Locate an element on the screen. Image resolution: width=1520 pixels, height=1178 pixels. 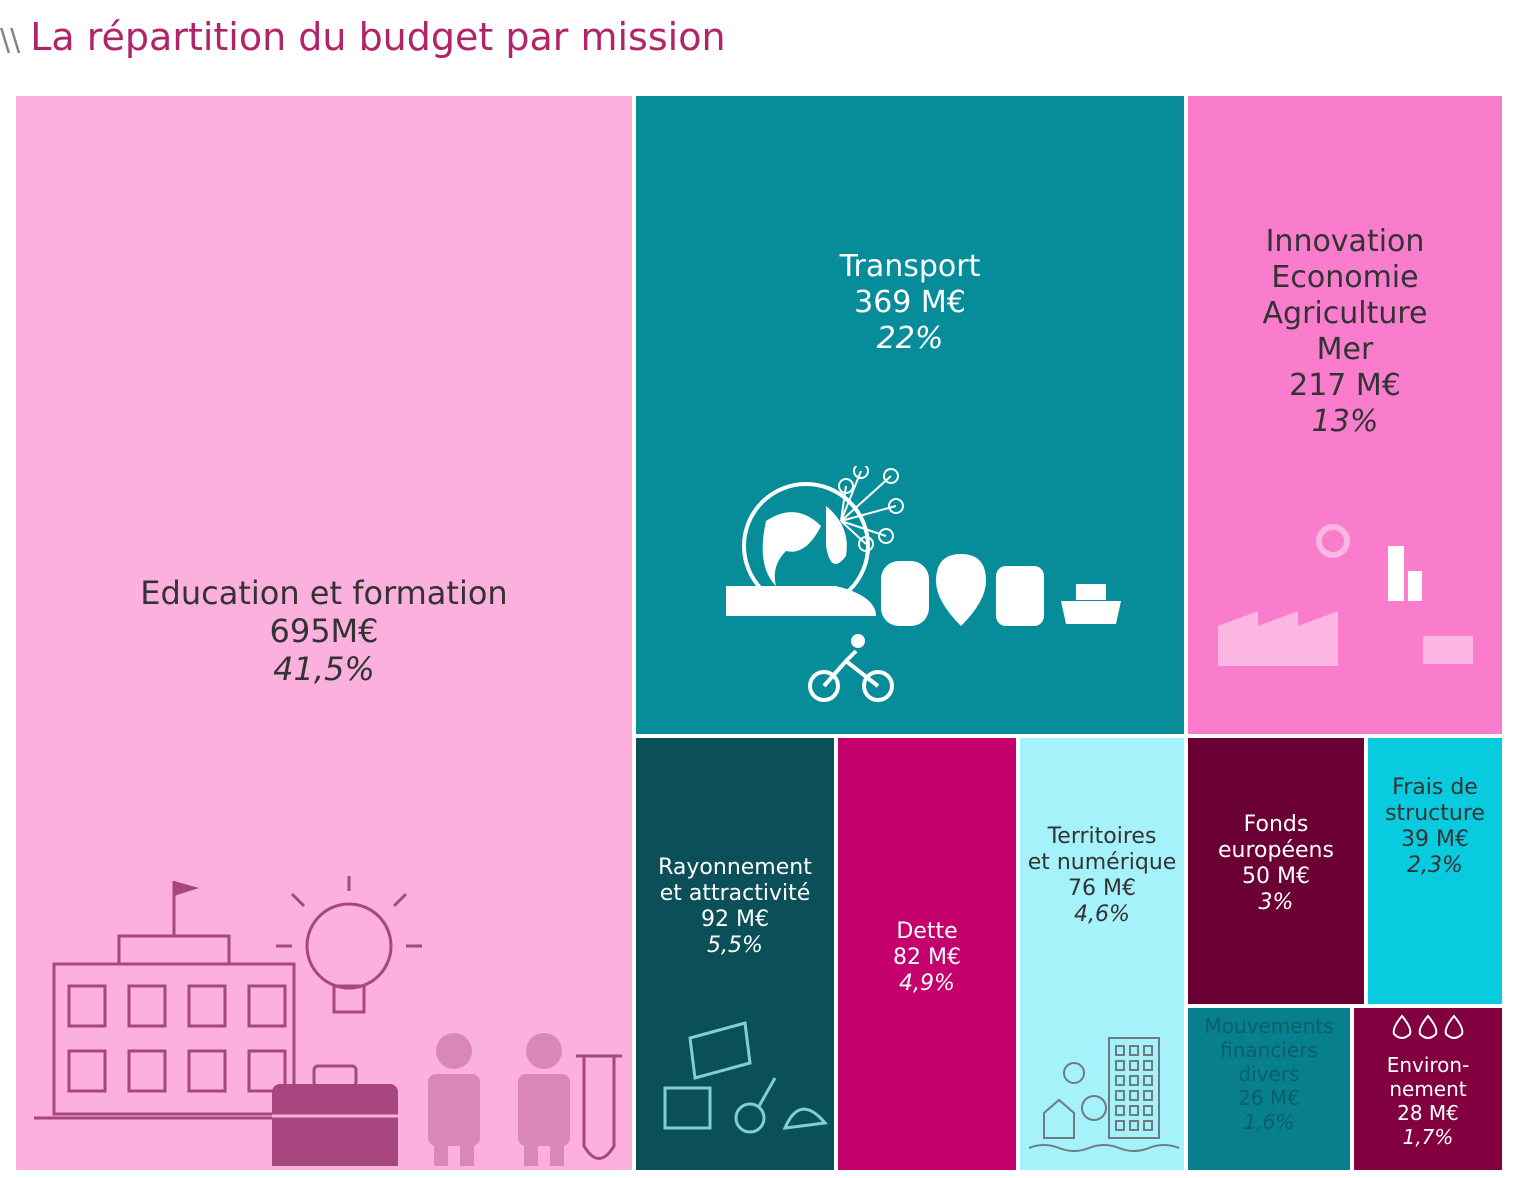
tile-name: Fonds européens is located at coordinates (1276, 837).